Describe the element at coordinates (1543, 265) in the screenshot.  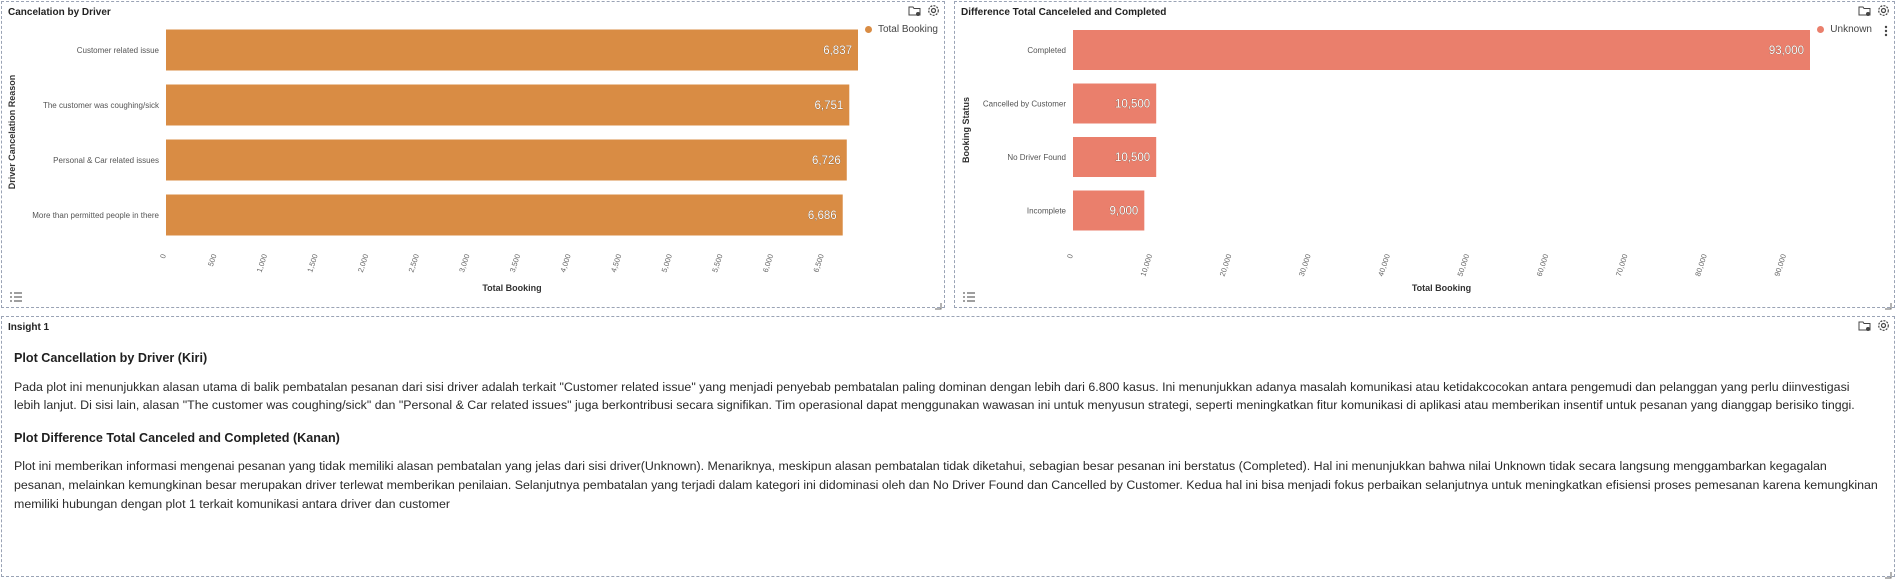
I see `x-tick-label: 60,000` at that location.